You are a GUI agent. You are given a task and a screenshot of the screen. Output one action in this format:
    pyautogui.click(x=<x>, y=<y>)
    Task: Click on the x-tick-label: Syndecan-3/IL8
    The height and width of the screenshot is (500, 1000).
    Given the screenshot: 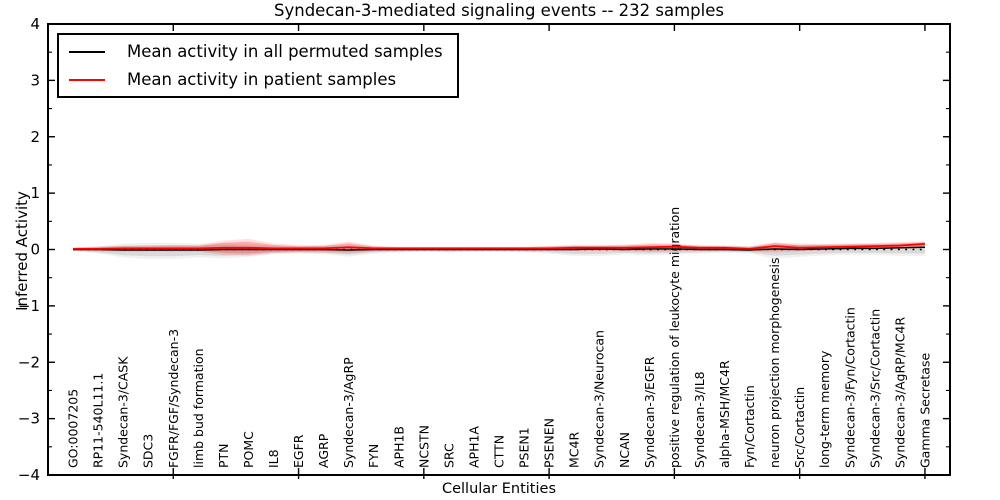 What is the action you would take?
    pyautogui.click(x=699, y=419)
    